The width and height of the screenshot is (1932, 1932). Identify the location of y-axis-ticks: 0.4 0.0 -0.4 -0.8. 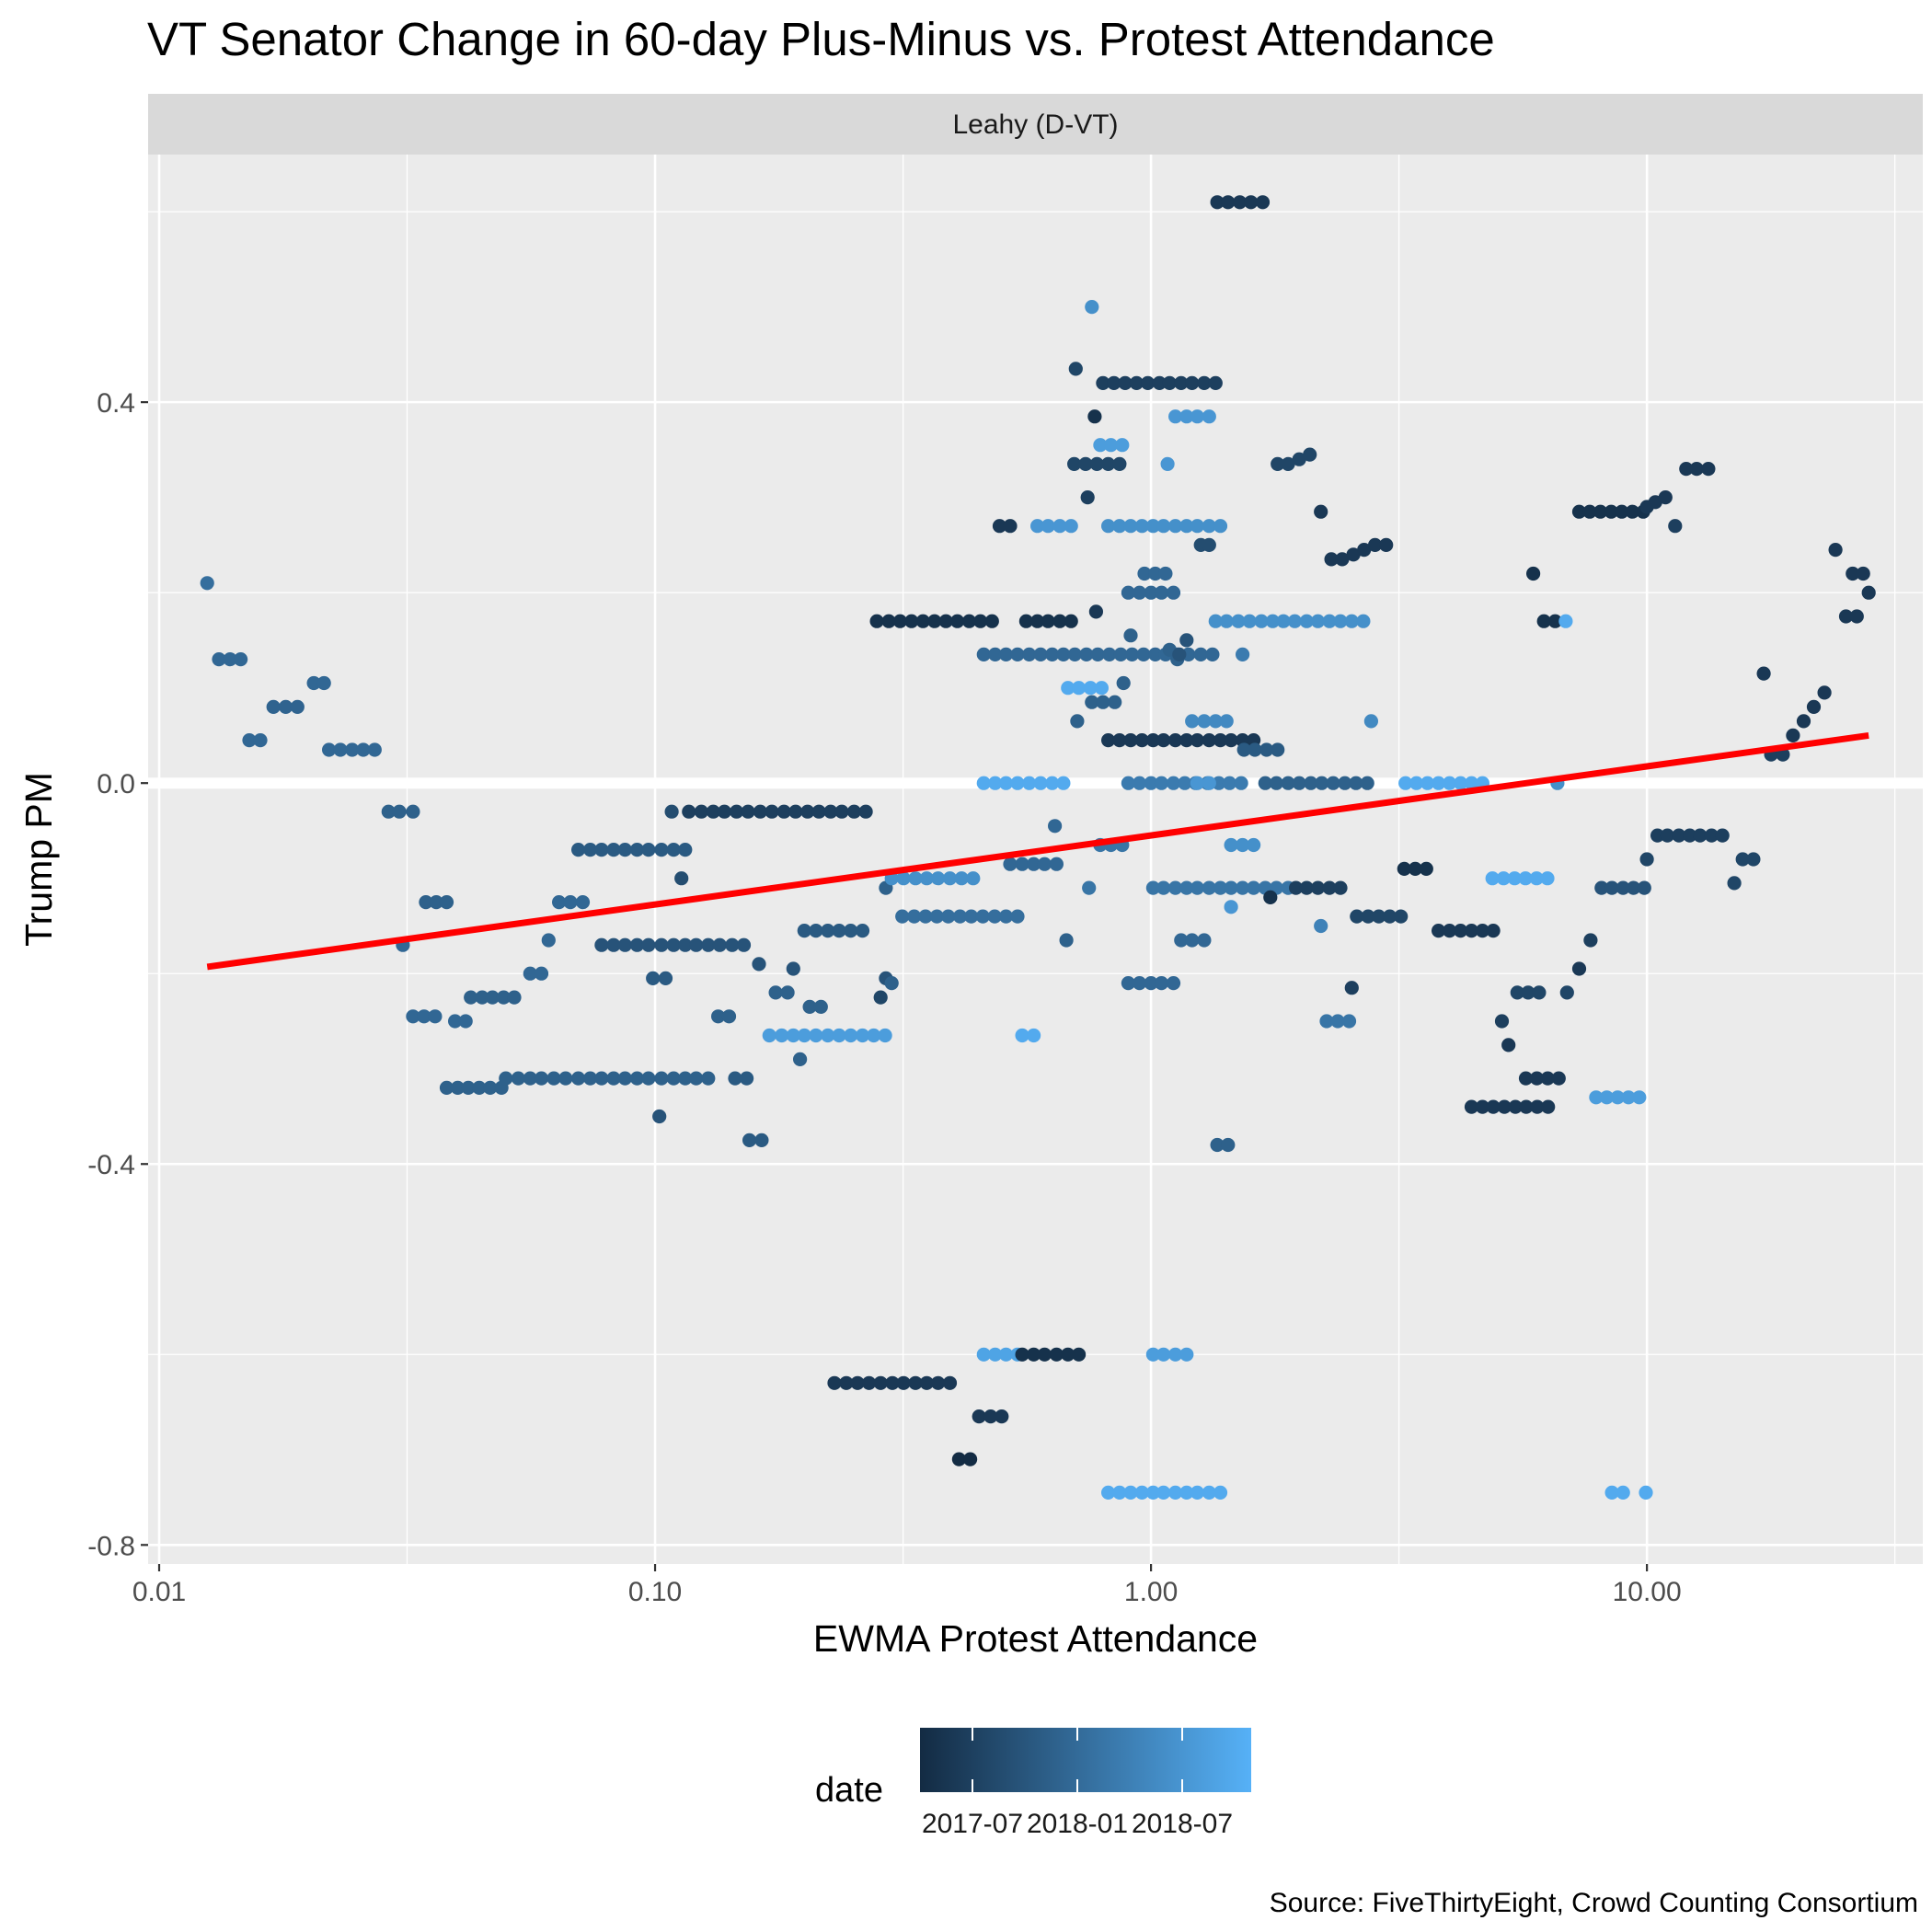
(117, 974).